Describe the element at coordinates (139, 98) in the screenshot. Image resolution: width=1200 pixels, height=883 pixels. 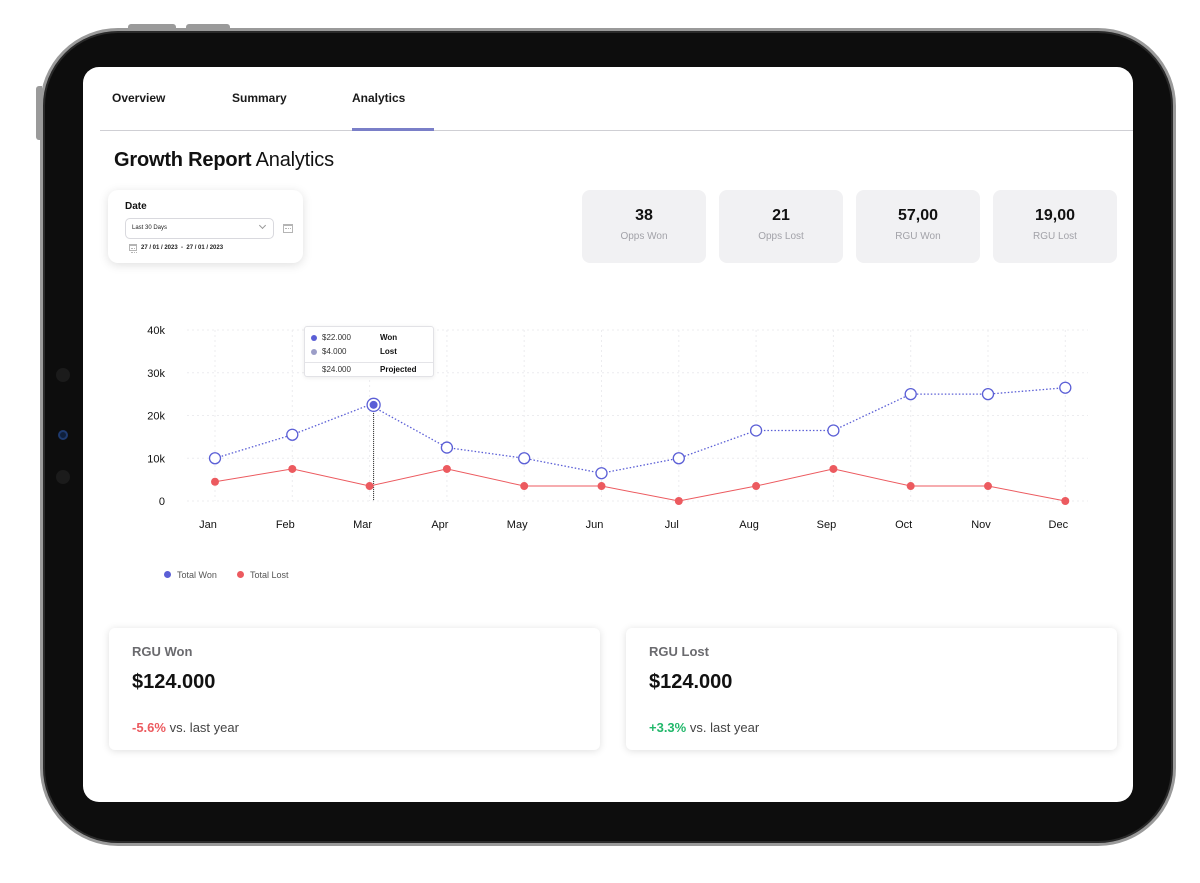
I see `tab-overview: Overview` at that location.